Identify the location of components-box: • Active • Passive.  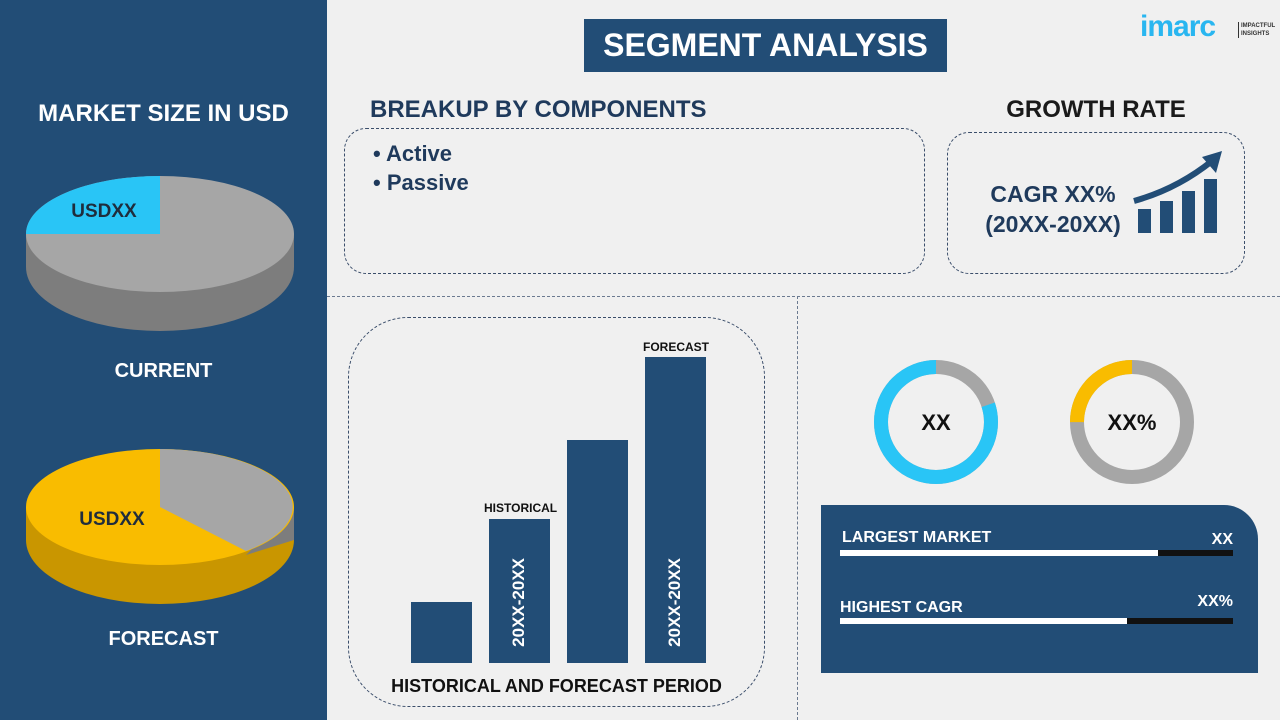
(634, 201).